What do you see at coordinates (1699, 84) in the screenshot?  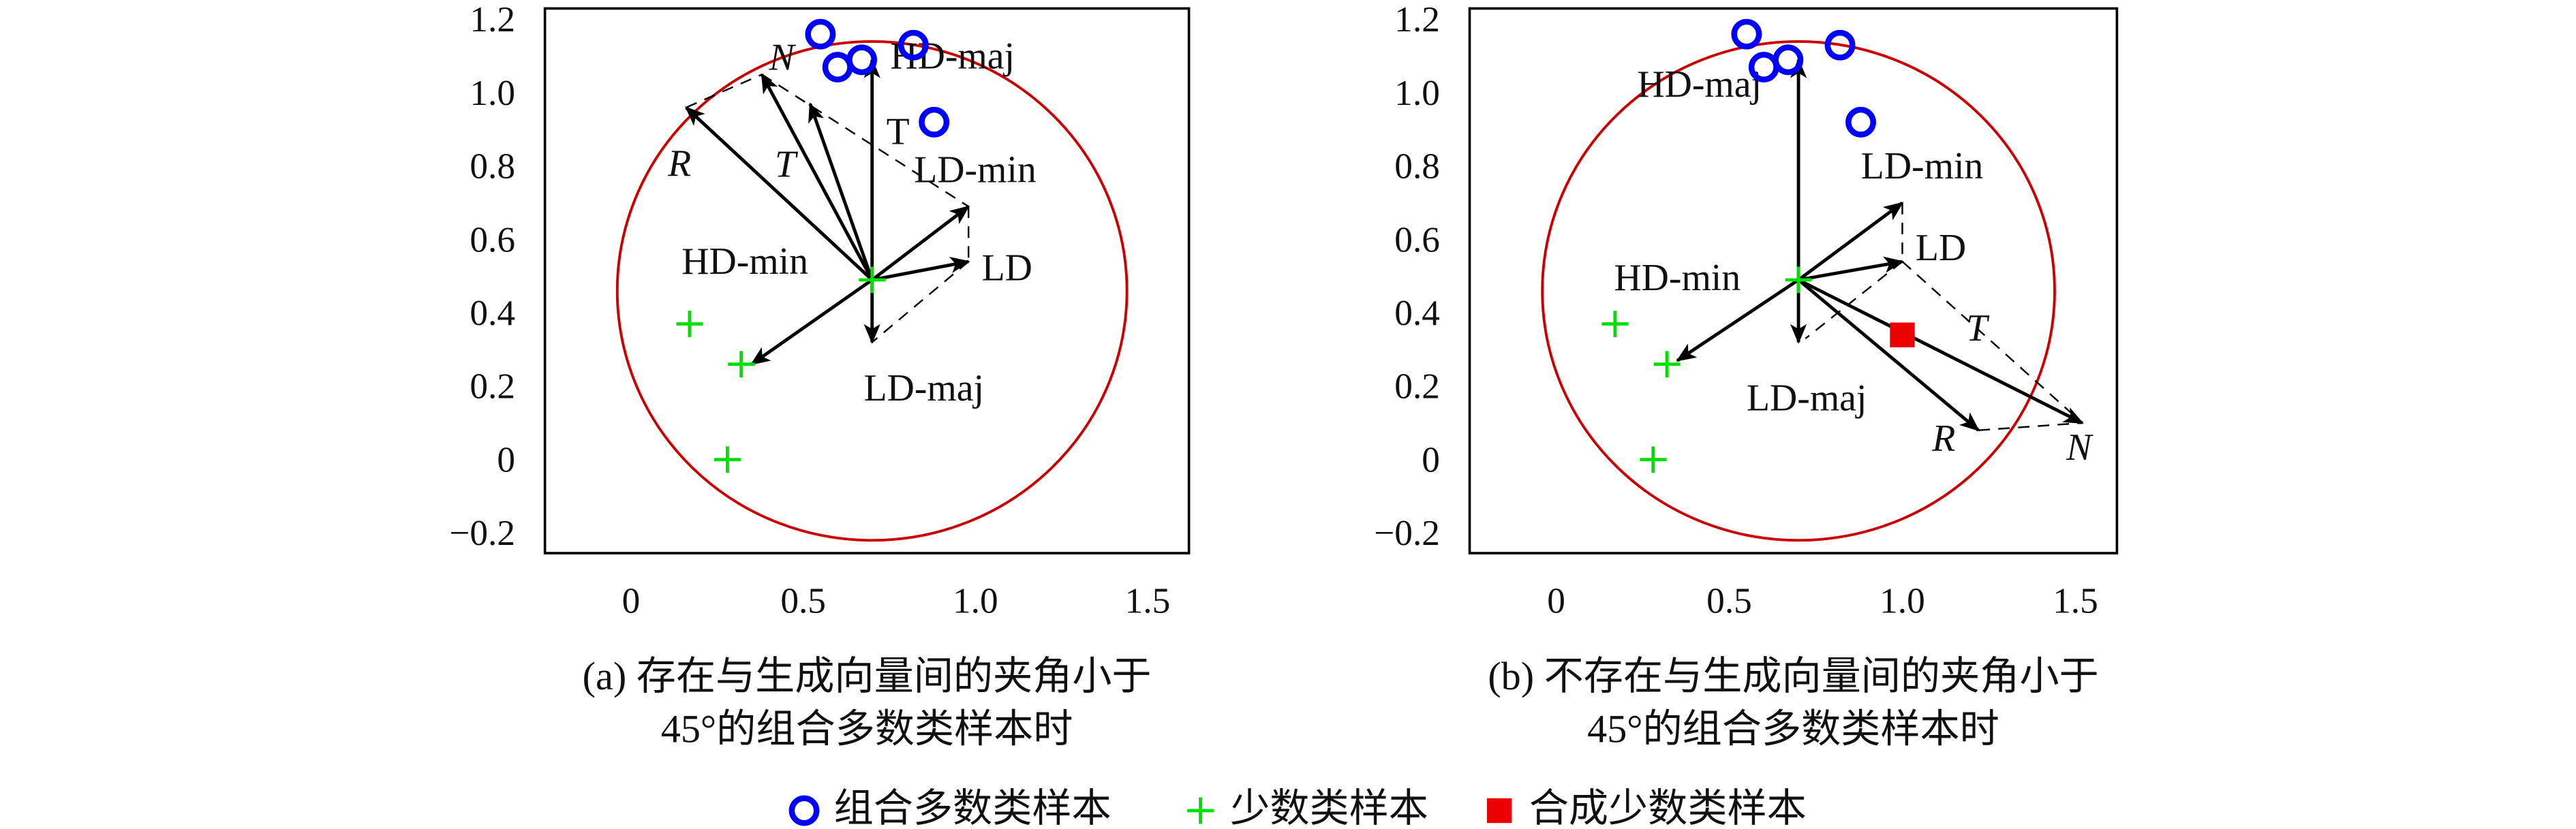 I see `vector-label: HD-maj` at bounding box center [1699, 84].